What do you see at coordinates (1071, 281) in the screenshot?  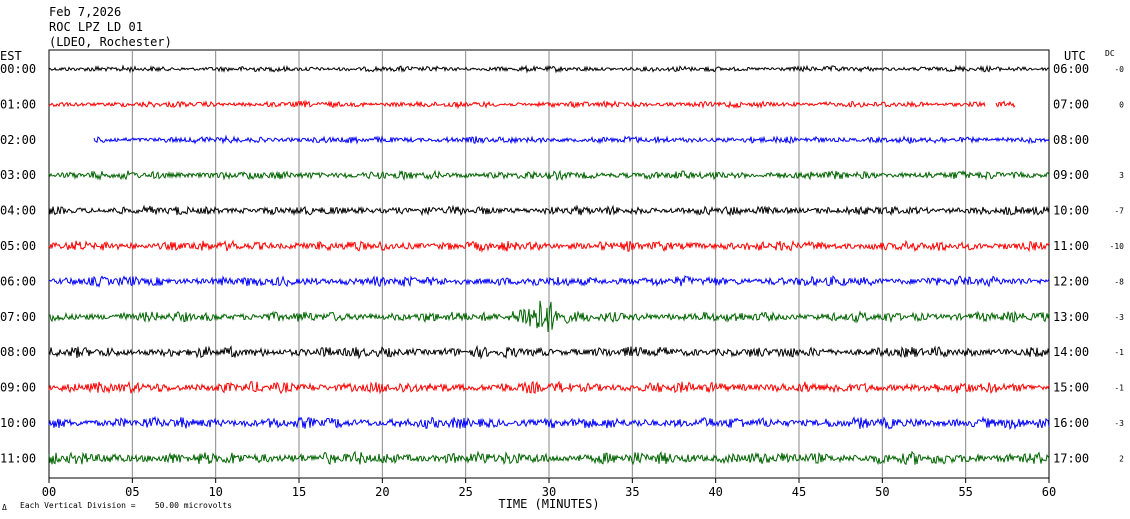 I see `utc-time-label: 12:00` at bounding box center [1071, 281].